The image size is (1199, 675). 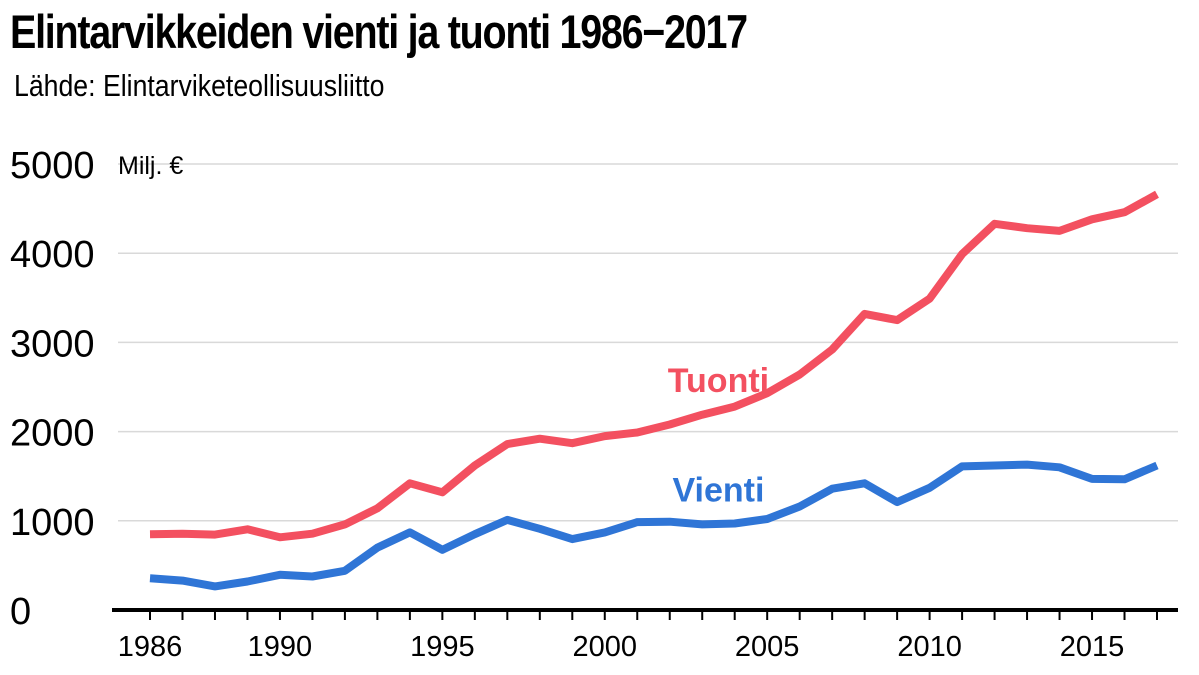 I want to click on x-tick-label: 2015, so click(x=1092, y=647).